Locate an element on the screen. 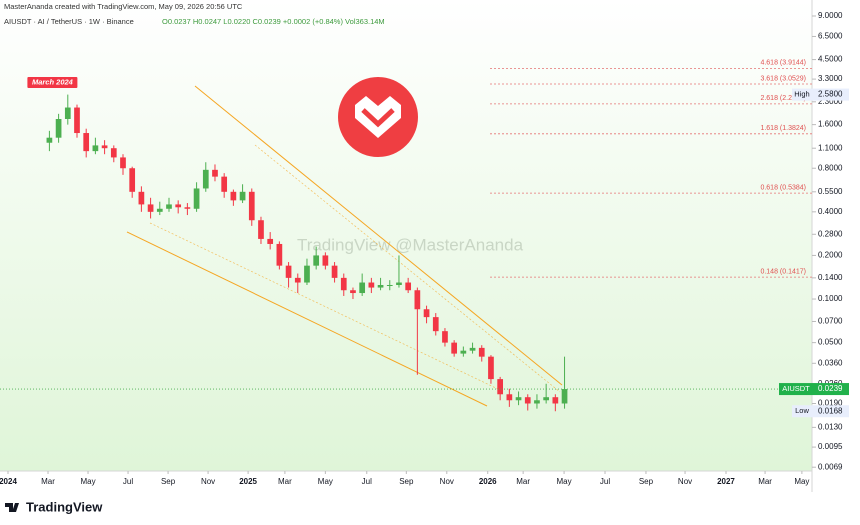  high-tag-name-bg is located at coordinates (802, 94).